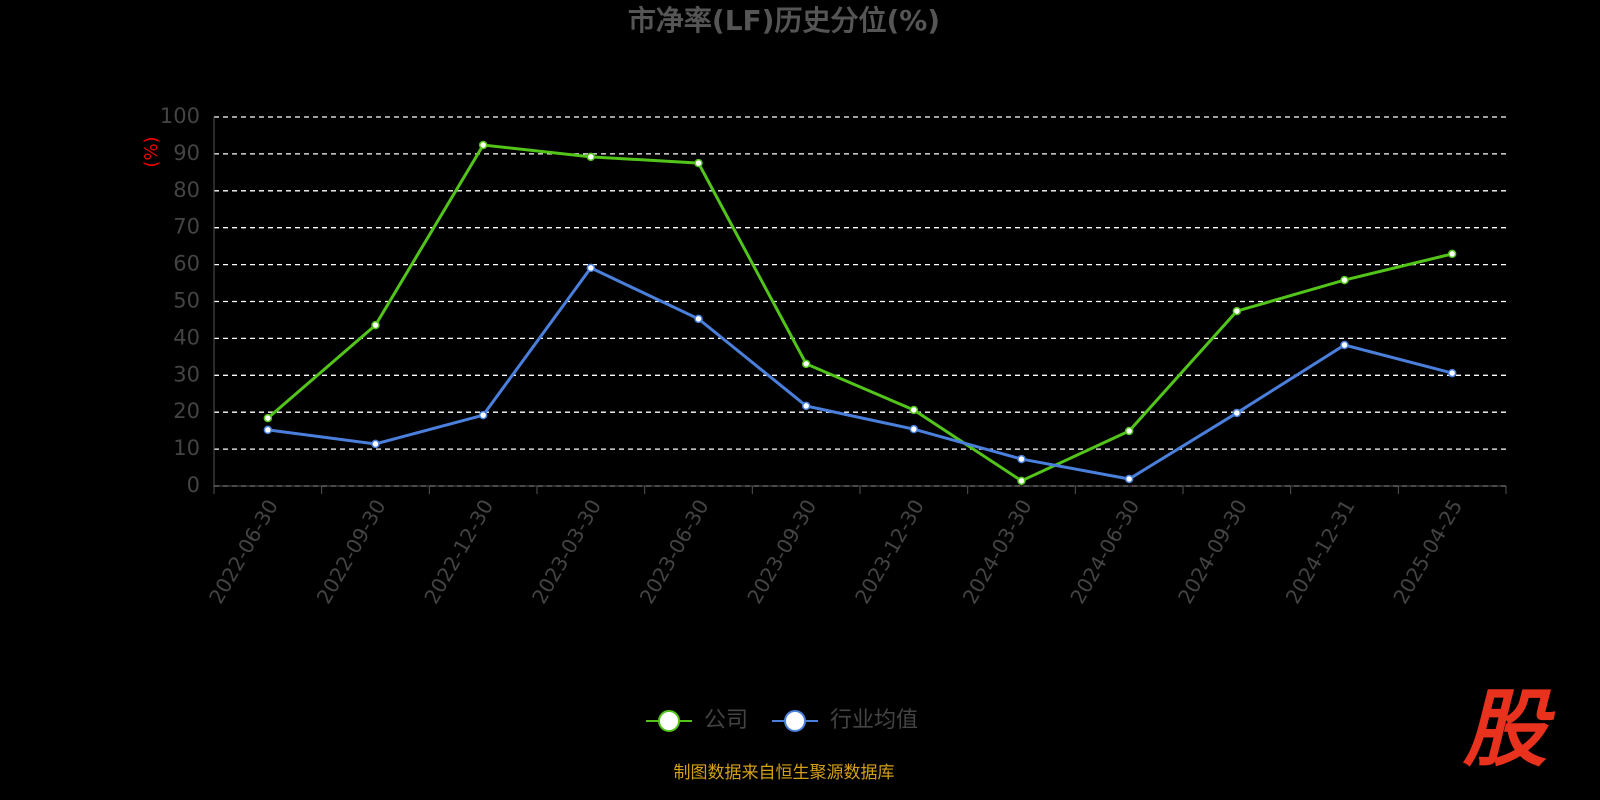 The width and height of the screenshot is (1600, 800). I want to click on y-tick-label: 30, so click(186, 374).